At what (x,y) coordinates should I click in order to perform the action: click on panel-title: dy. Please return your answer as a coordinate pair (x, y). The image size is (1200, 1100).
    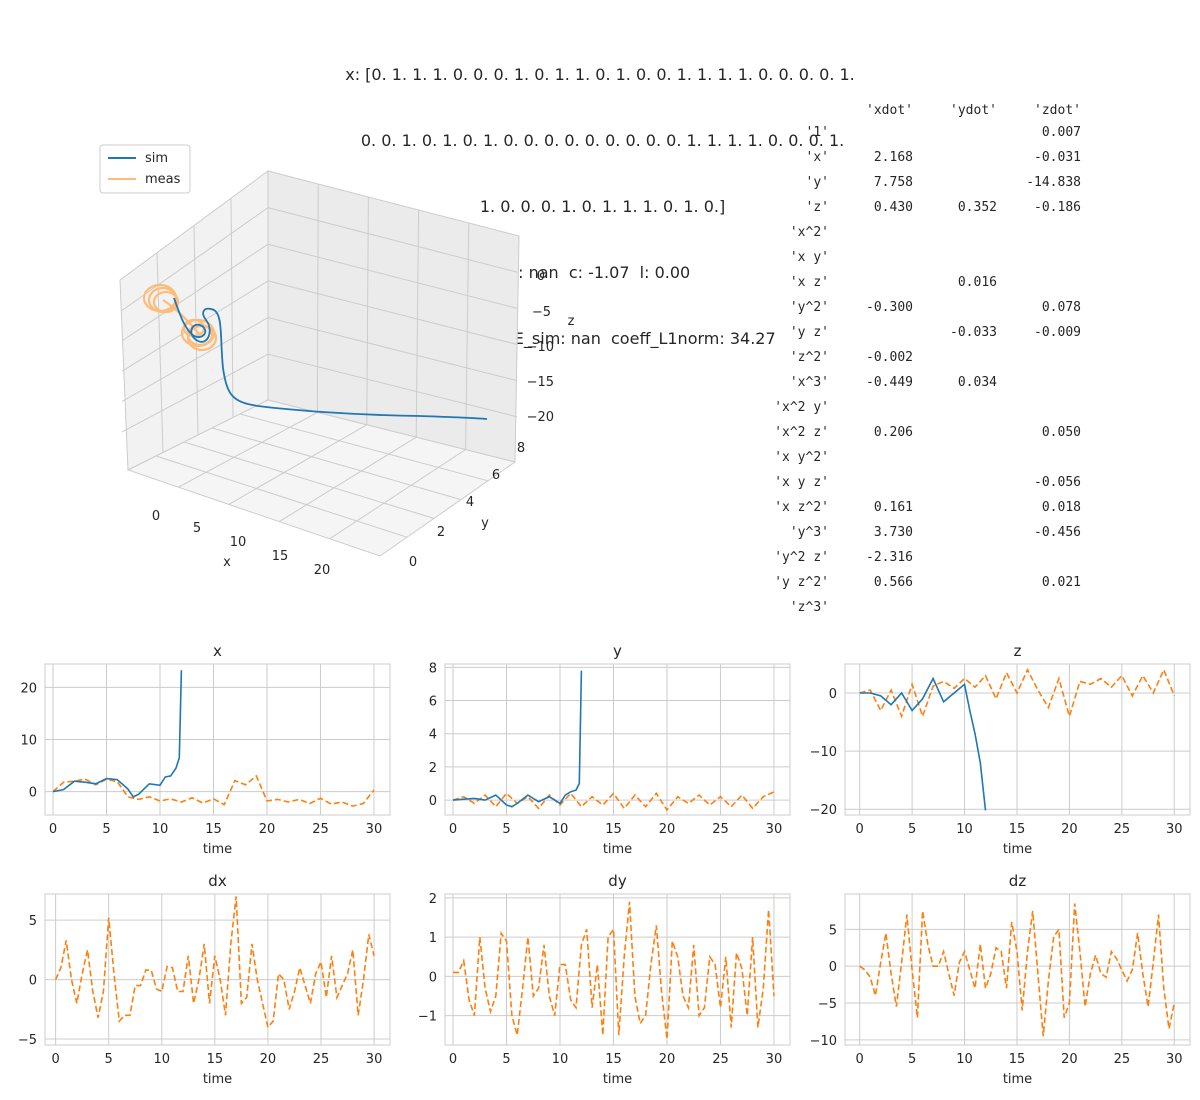
    Looking at the image, I should click on (617, 881).